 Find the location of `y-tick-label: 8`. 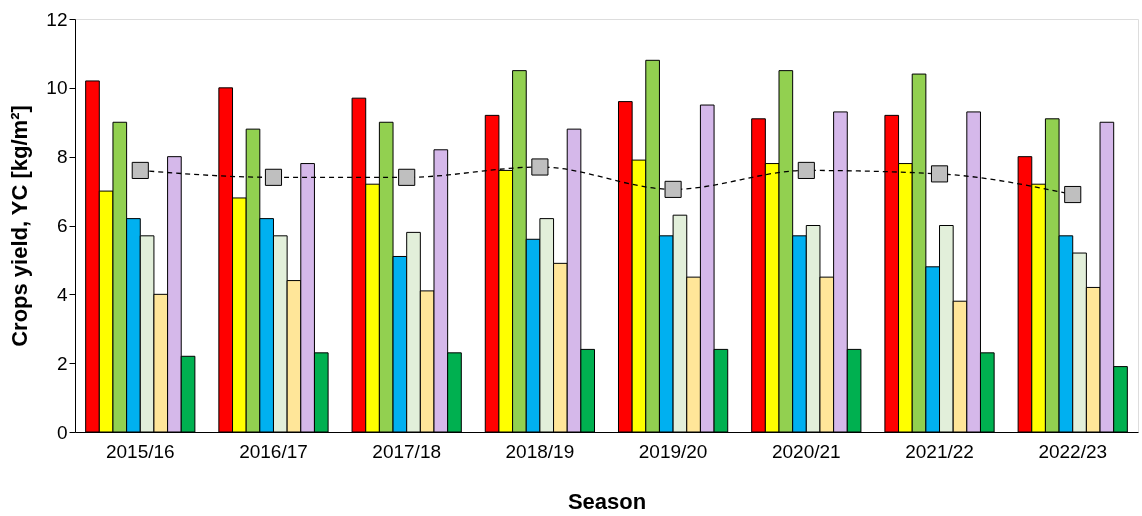

y-tick-label: 8 is located at coordinates (62, 157).